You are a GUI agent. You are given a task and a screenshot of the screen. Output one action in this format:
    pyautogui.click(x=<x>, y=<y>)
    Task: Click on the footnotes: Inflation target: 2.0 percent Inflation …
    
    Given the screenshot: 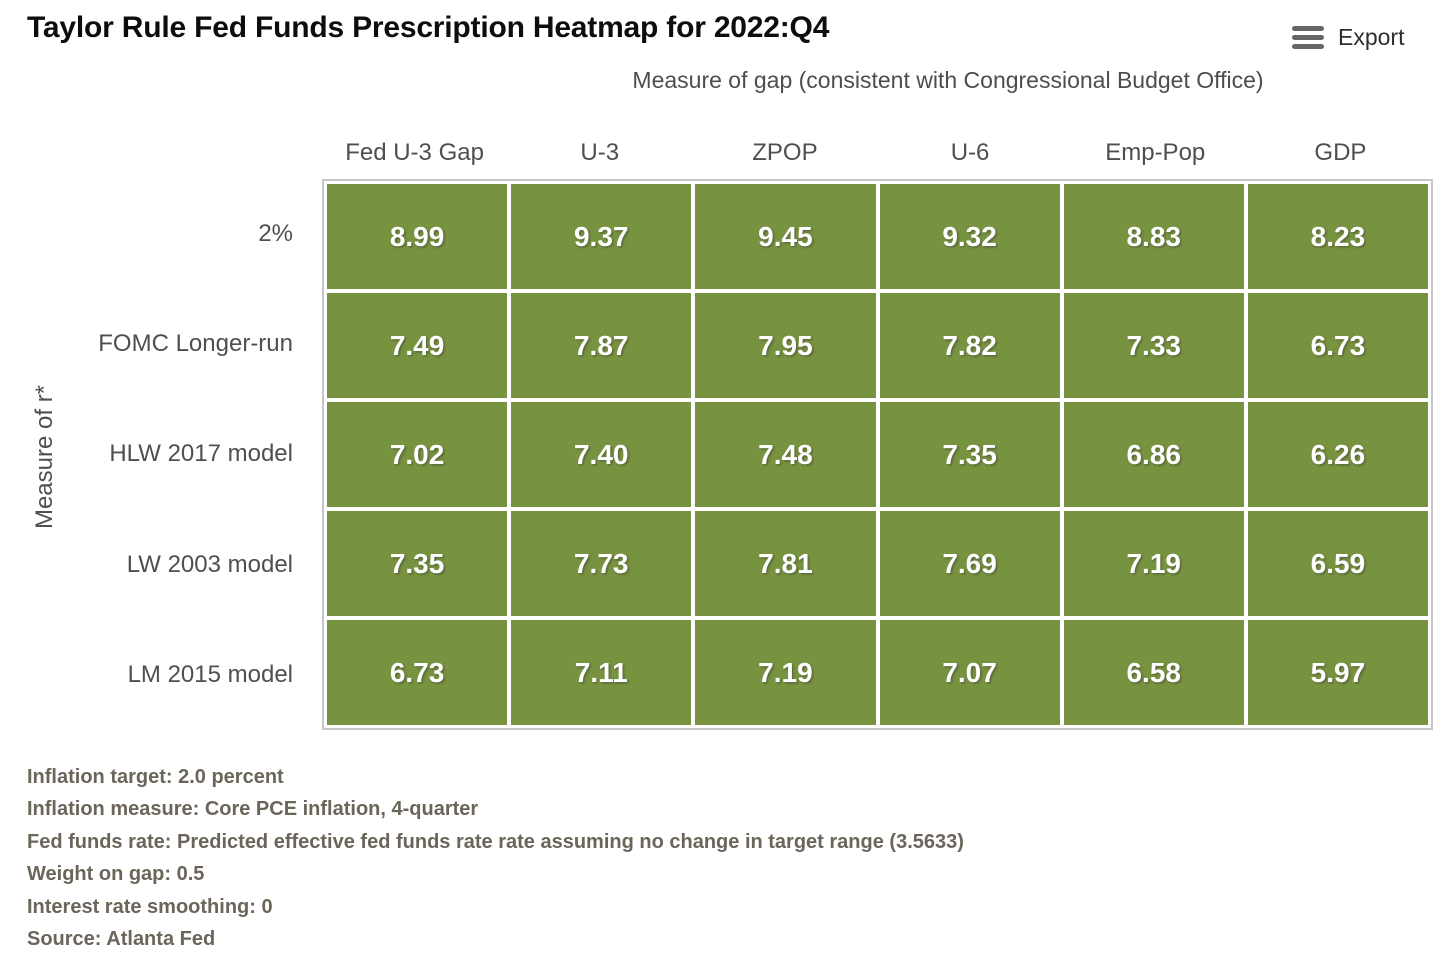 What is the action you would take?
    pyautogui.click(x=495, y=858)
    